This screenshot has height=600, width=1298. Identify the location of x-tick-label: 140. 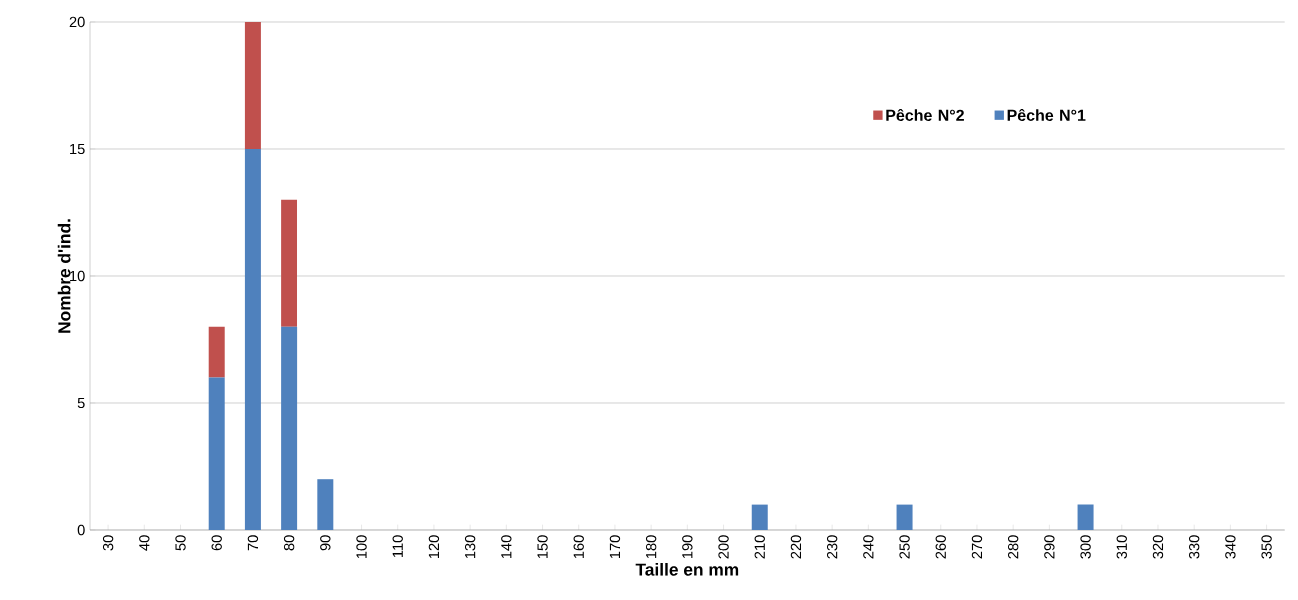
(506, 547).